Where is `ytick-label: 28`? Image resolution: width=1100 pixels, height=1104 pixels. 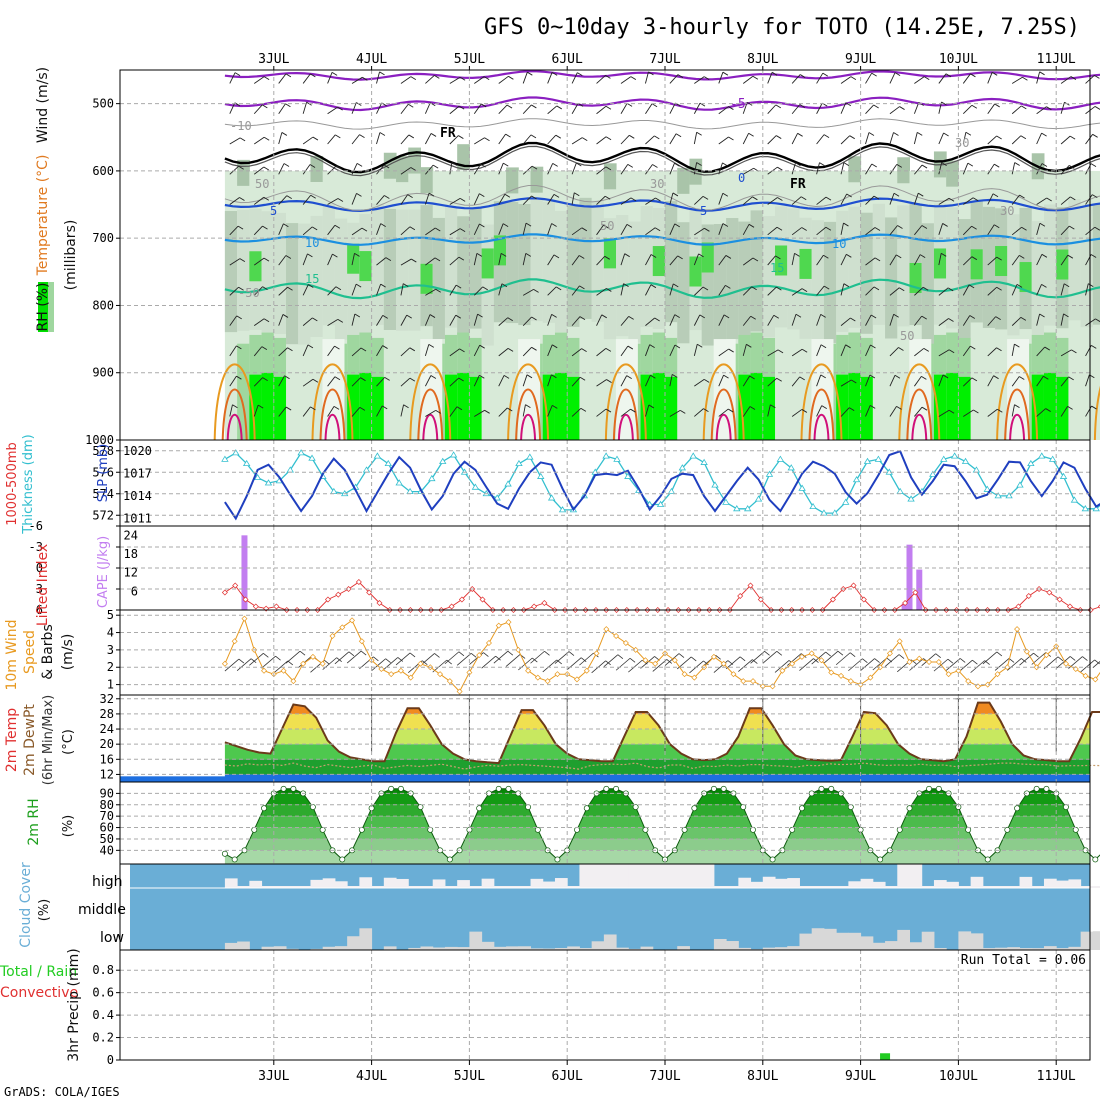
ytick-label: 28 is located at coordinates (107, 714).